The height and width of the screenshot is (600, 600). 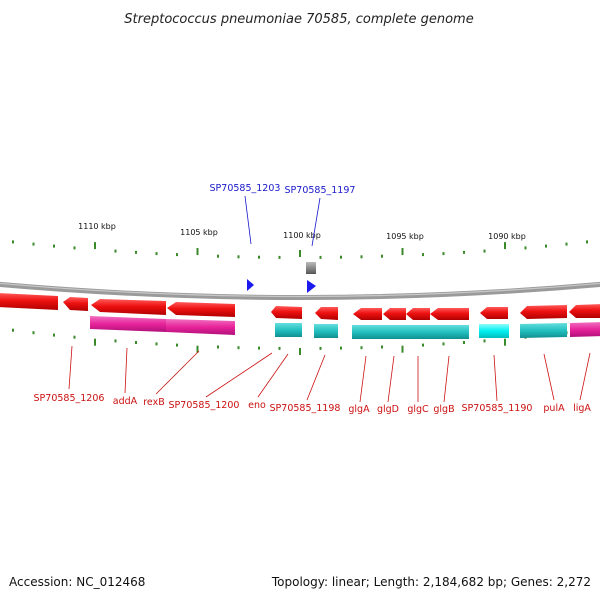 I want to click on scale-label-1110: 1110 kbp, so click(x=97, y=226).